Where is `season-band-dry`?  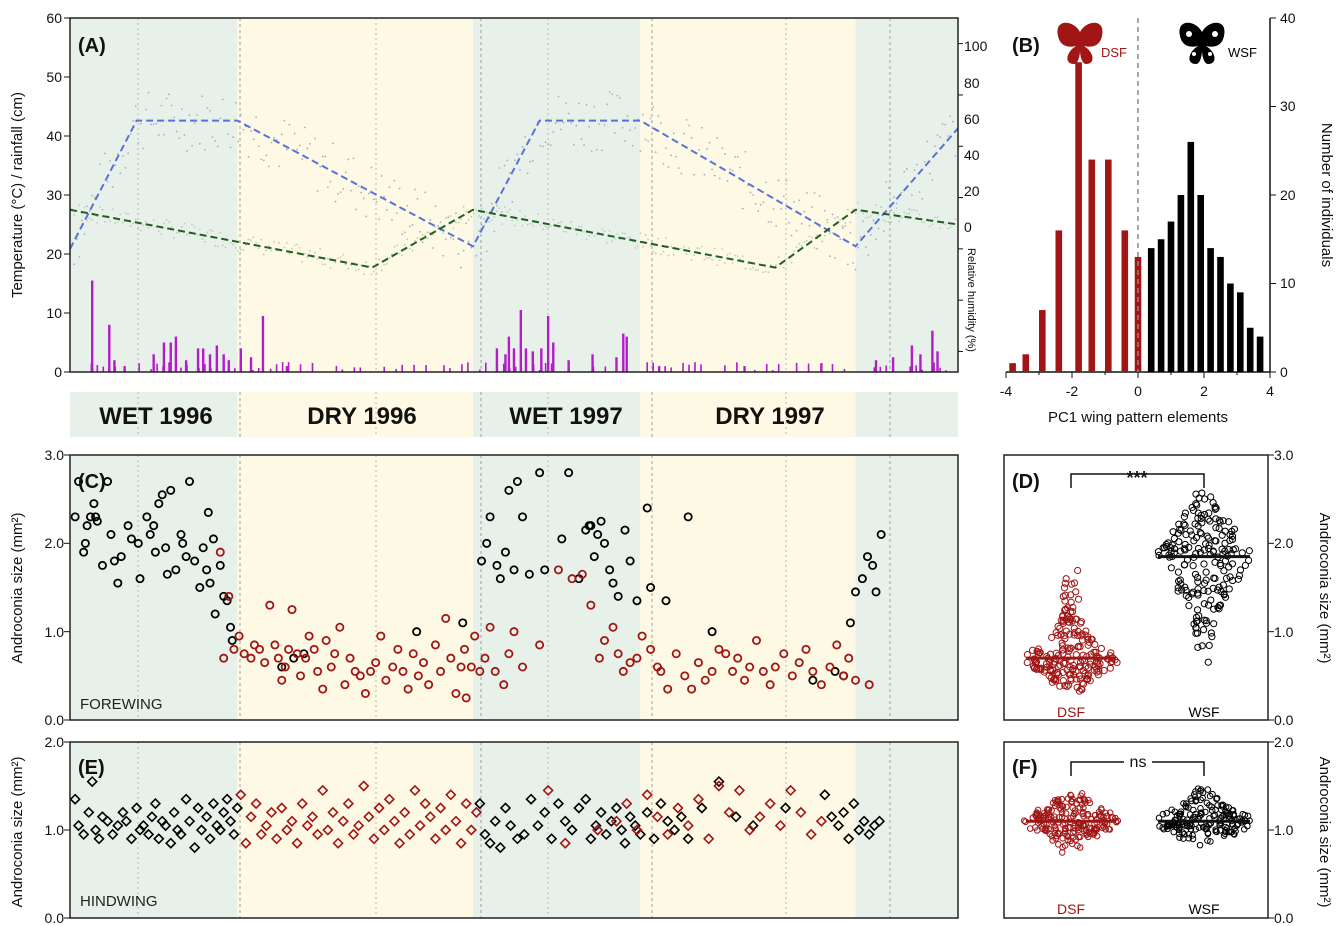
season-band-dry is located at coordinates (748, 830).